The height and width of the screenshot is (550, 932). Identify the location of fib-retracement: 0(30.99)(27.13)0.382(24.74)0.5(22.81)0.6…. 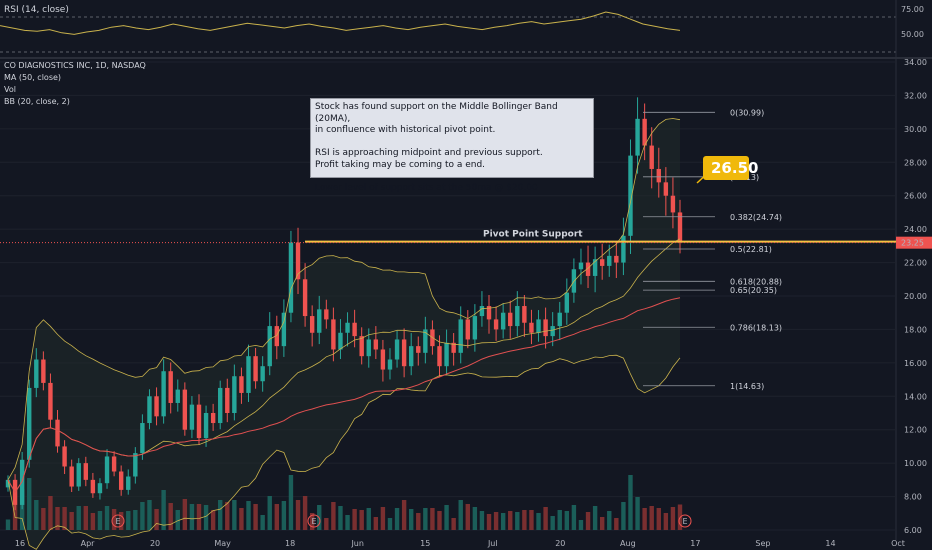
(712, 249).